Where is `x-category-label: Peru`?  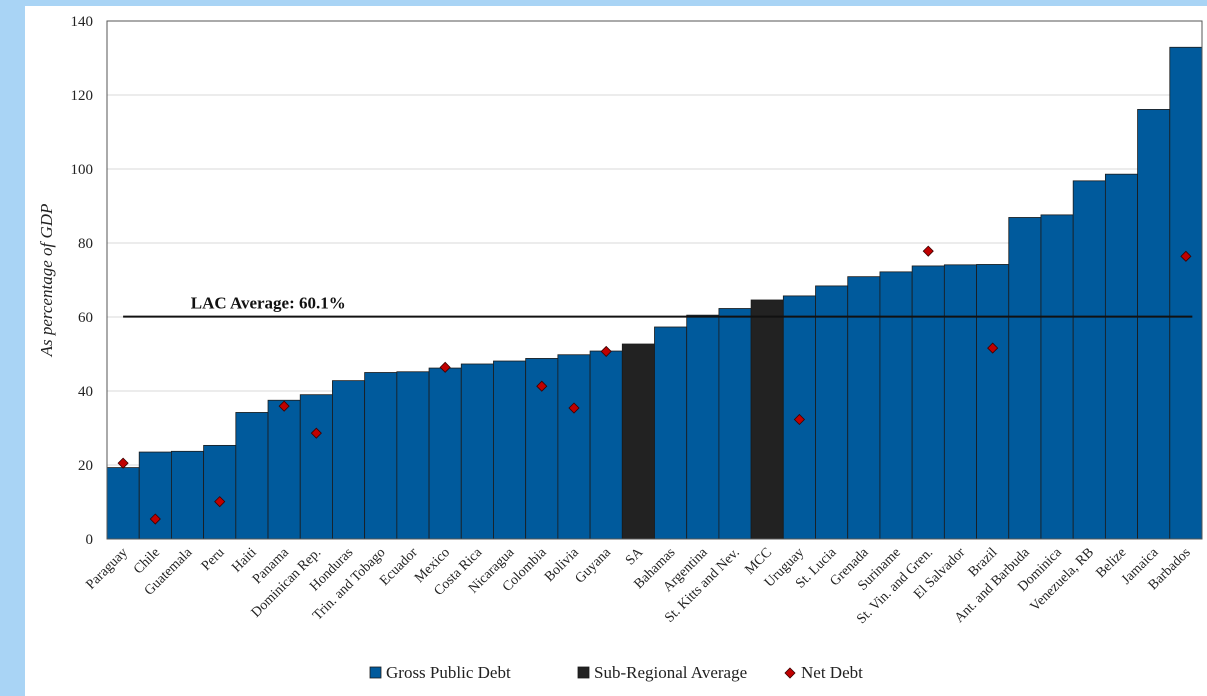
x-category-label: Peru is located at coordinates (213, 559).